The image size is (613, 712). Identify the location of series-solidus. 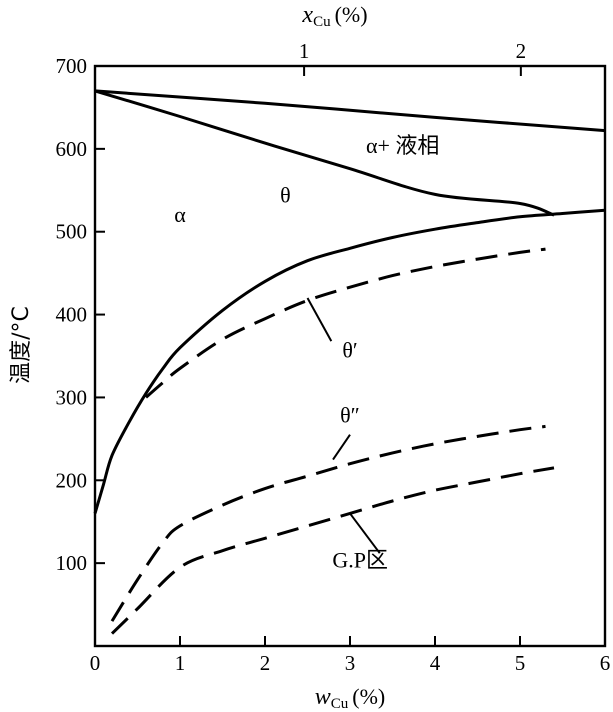
(324, 153).